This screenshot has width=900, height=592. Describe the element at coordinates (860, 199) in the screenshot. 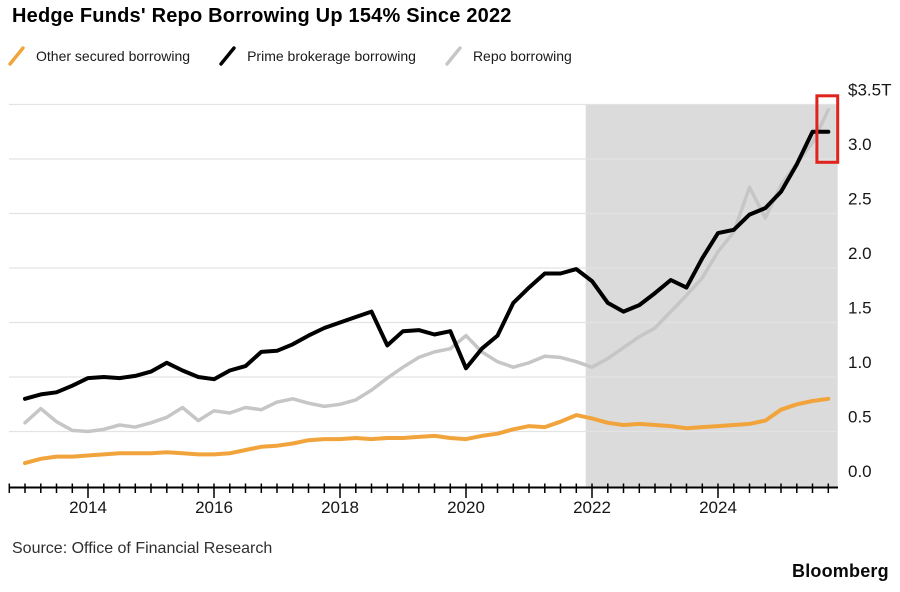

I see `y-axis-label: 2.5` at that location.